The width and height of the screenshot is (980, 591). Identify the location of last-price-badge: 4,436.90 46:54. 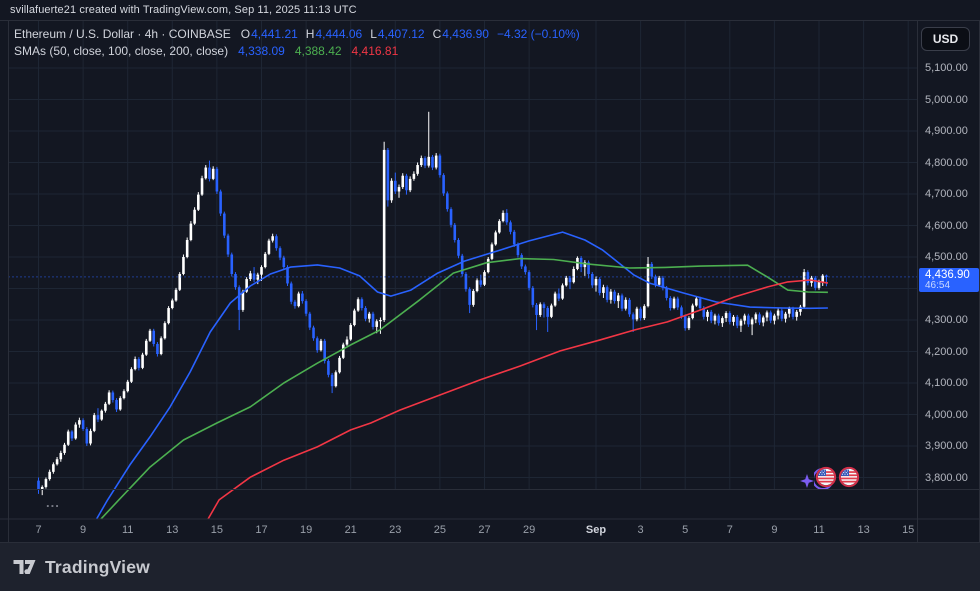
(949, 279).